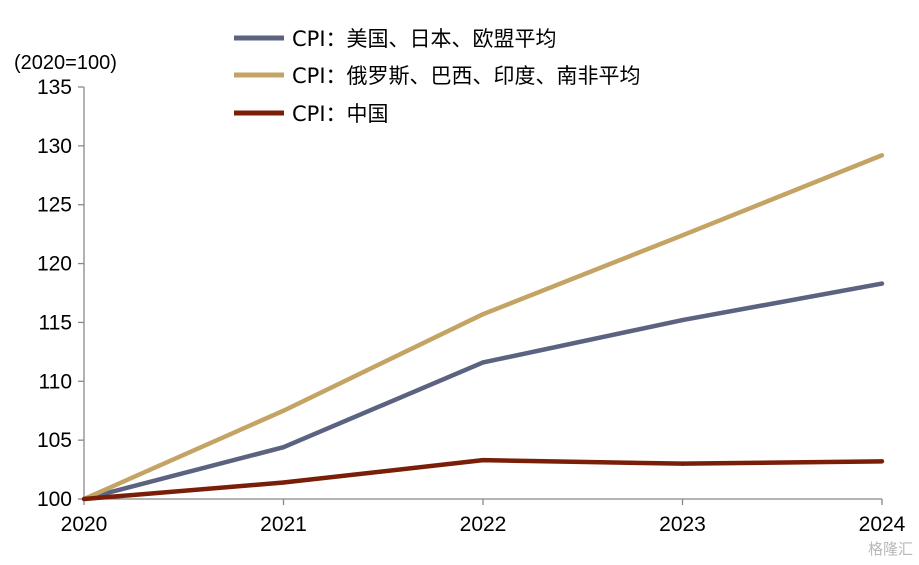  Describe the element at coordinates (54, 440) in the screenshot. I see `y-tick-label: 105` at that location.